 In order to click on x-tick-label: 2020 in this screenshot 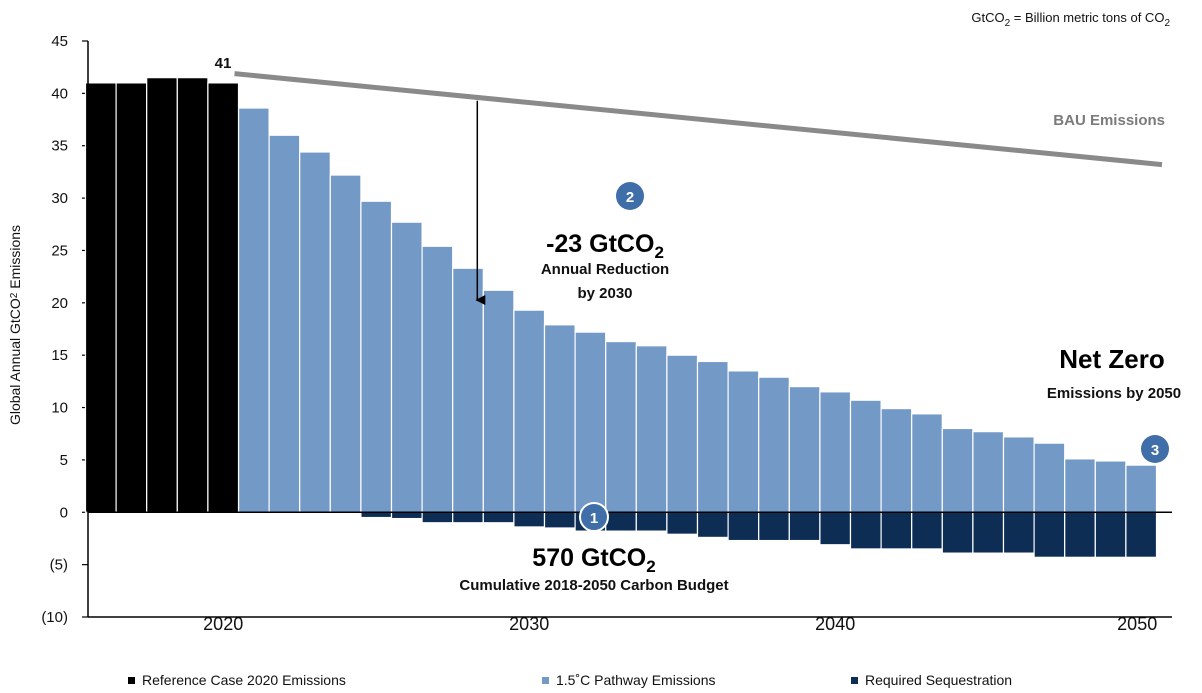, I will do `click(223, 624)`.